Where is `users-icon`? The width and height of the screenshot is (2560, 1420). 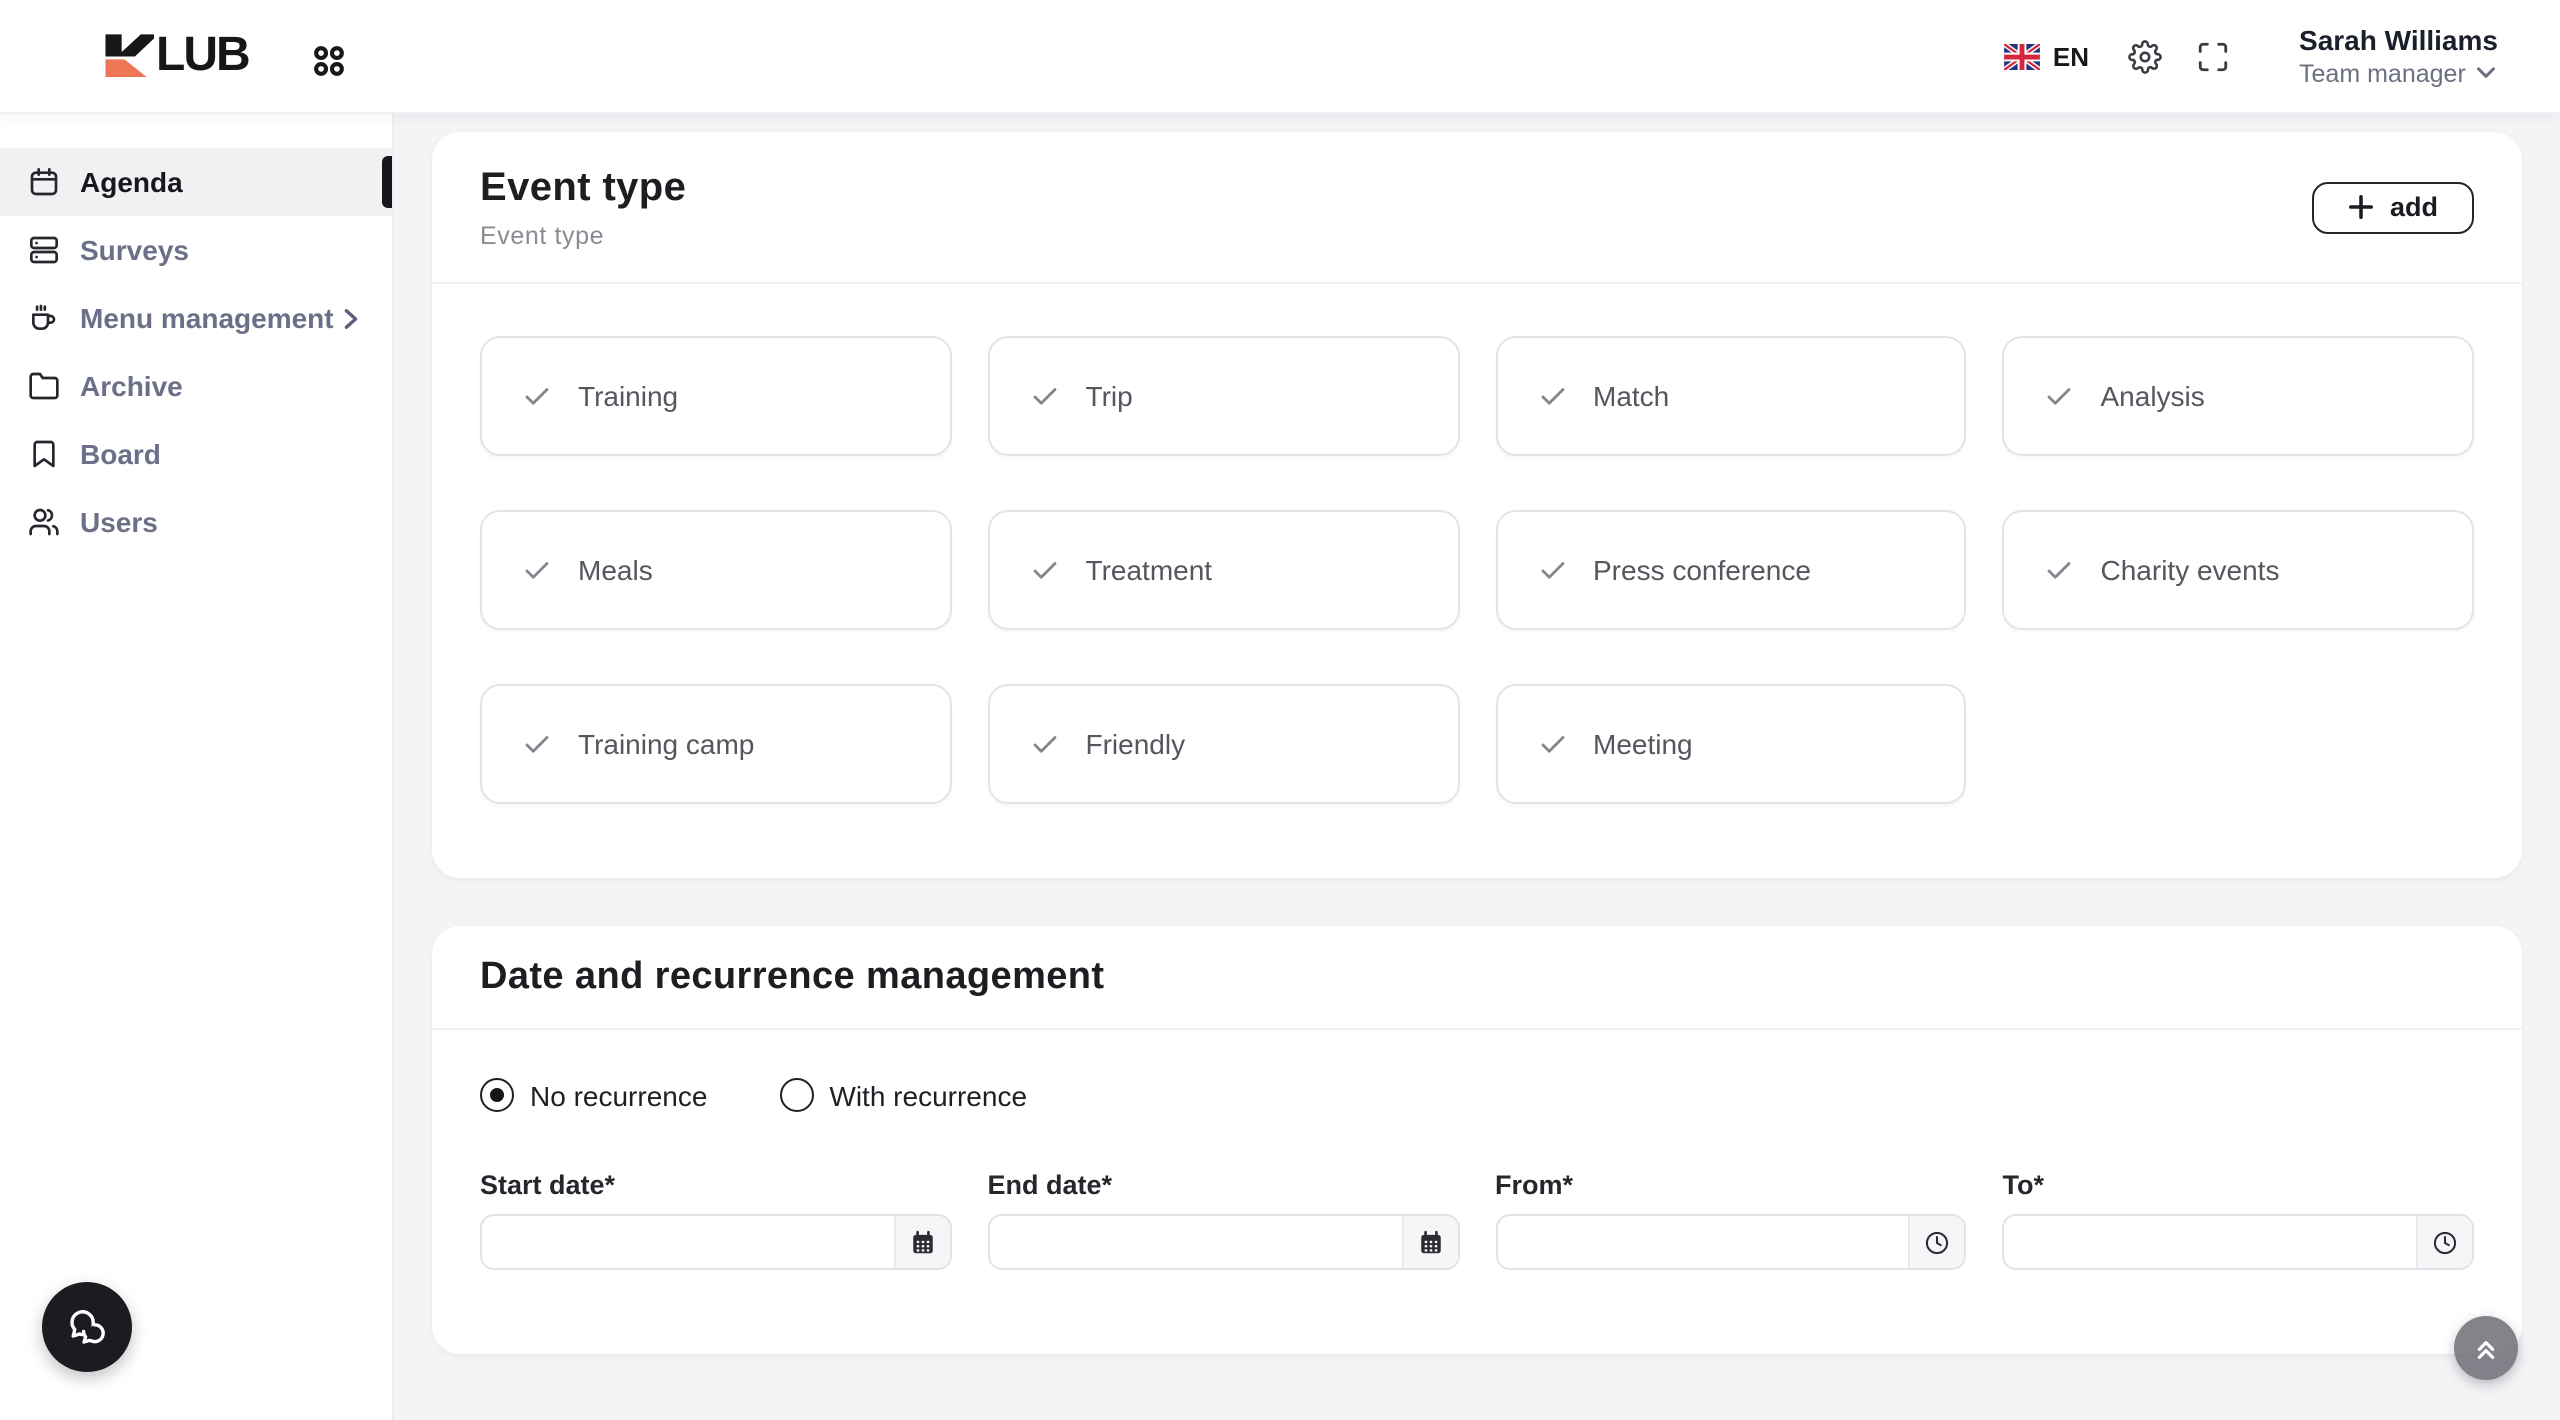 users-icon is located at coordinates (44, 522).